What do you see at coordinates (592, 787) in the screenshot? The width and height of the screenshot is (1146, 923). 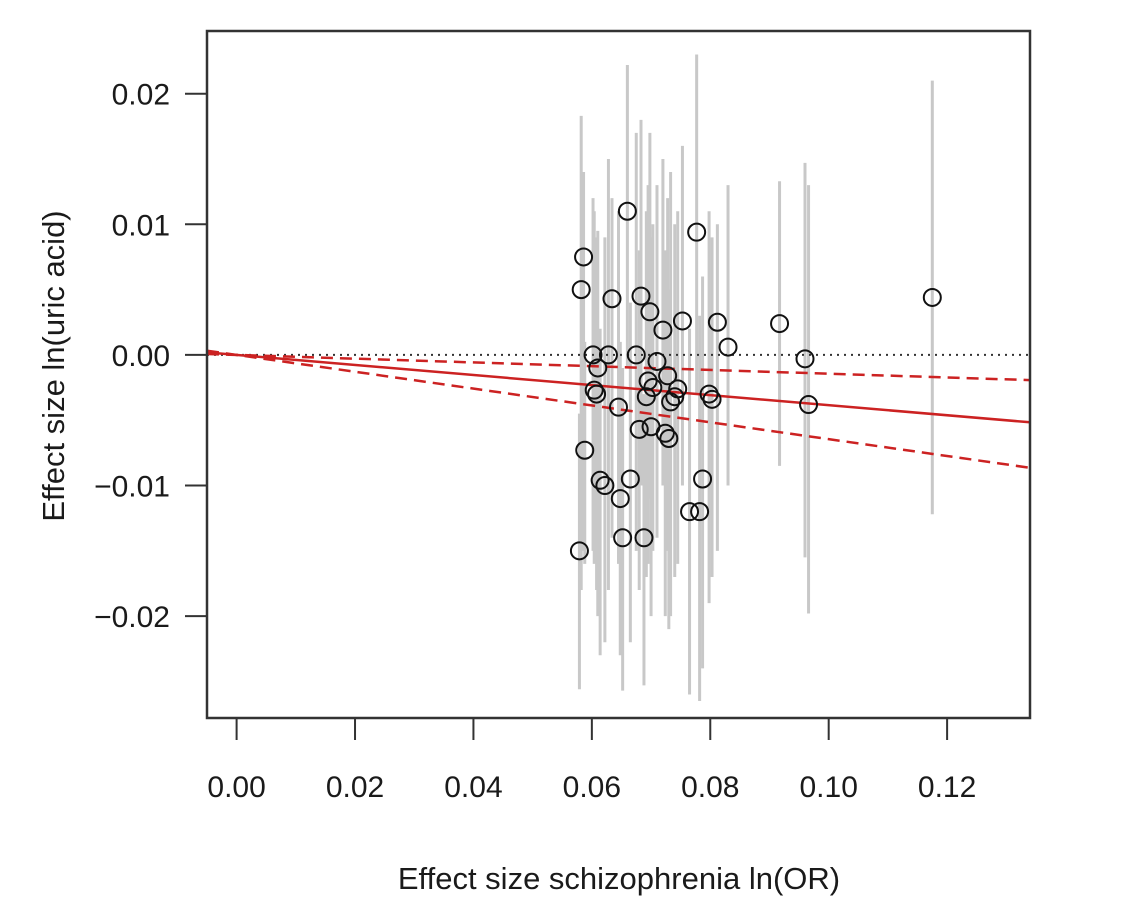 I see `x-tick-label: 0.06` at bounding box center [592, 787].